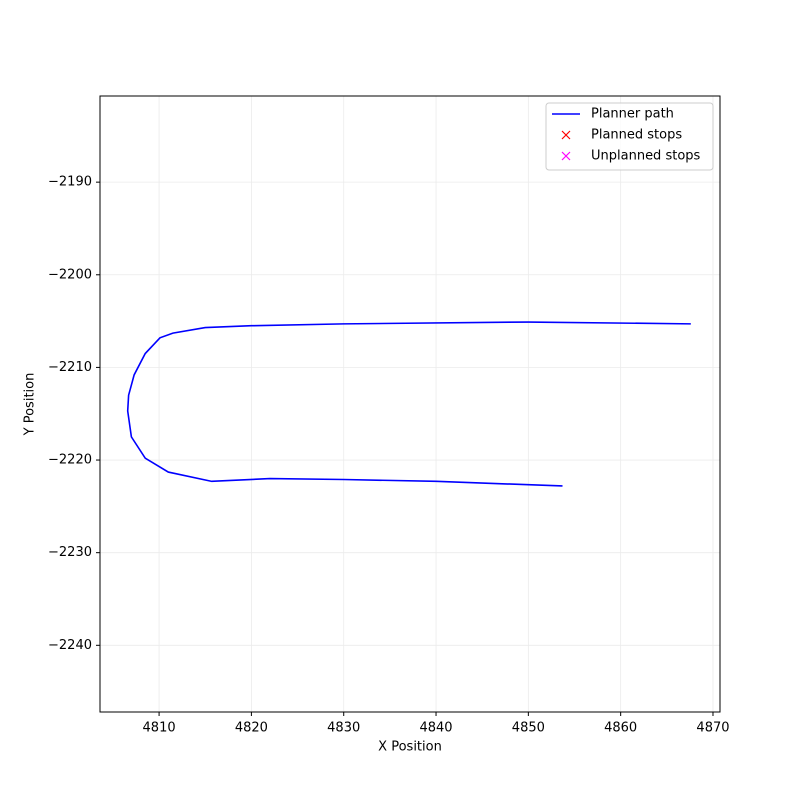 The width and height of the screenshot is (800, 804). I want to click on legend: Planner path Planned stops Unplanned stops, so click(629, 136).